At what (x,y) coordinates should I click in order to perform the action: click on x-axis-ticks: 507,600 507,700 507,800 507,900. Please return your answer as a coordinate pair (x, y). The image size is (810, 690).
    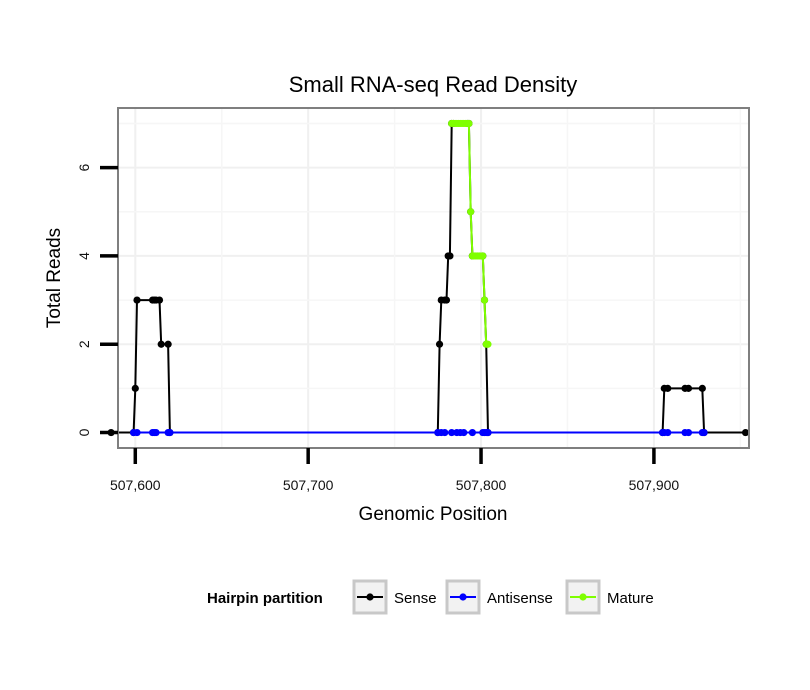
    Looking at the image, I should click on (394, 470).